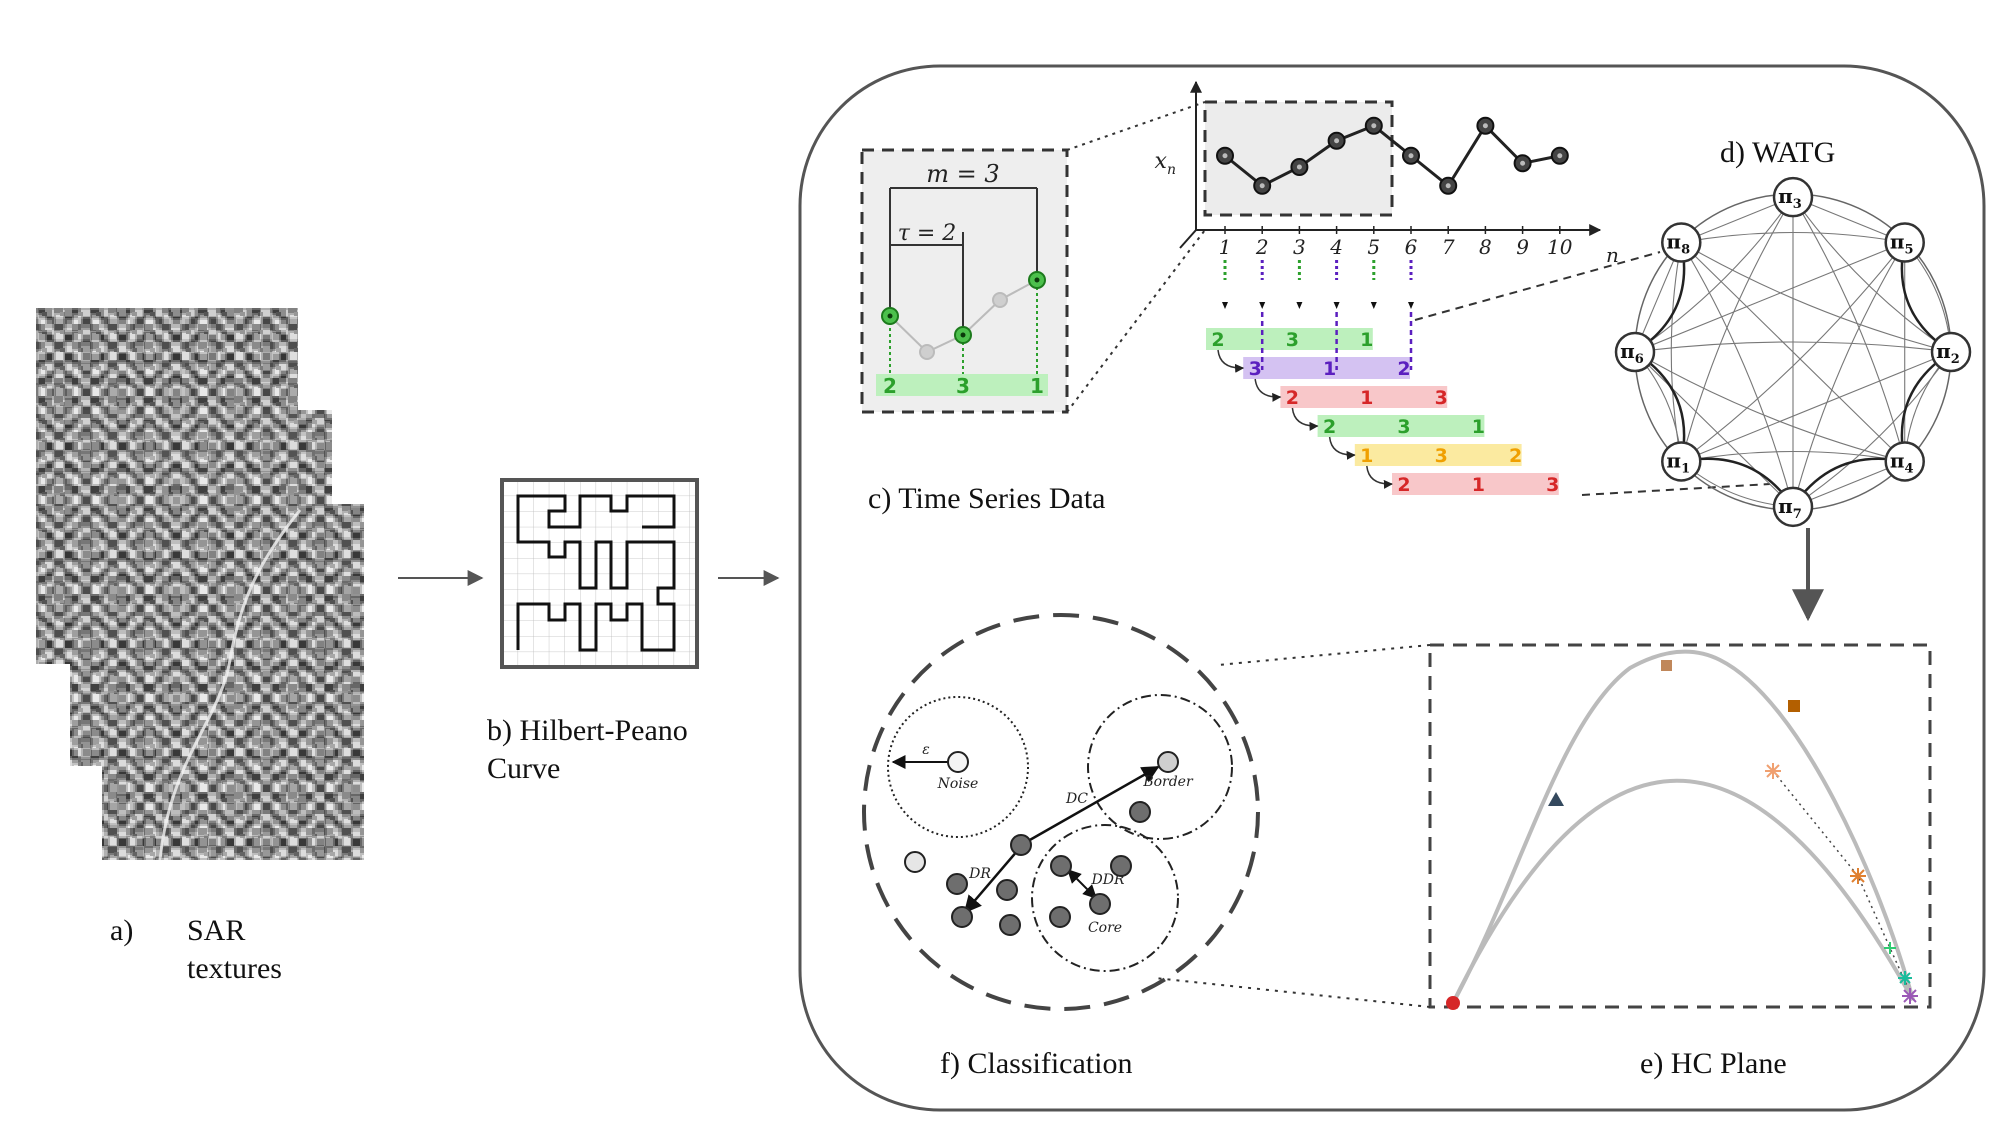  I want to click on caption-f: f) Classification, so click(1036, 1063).